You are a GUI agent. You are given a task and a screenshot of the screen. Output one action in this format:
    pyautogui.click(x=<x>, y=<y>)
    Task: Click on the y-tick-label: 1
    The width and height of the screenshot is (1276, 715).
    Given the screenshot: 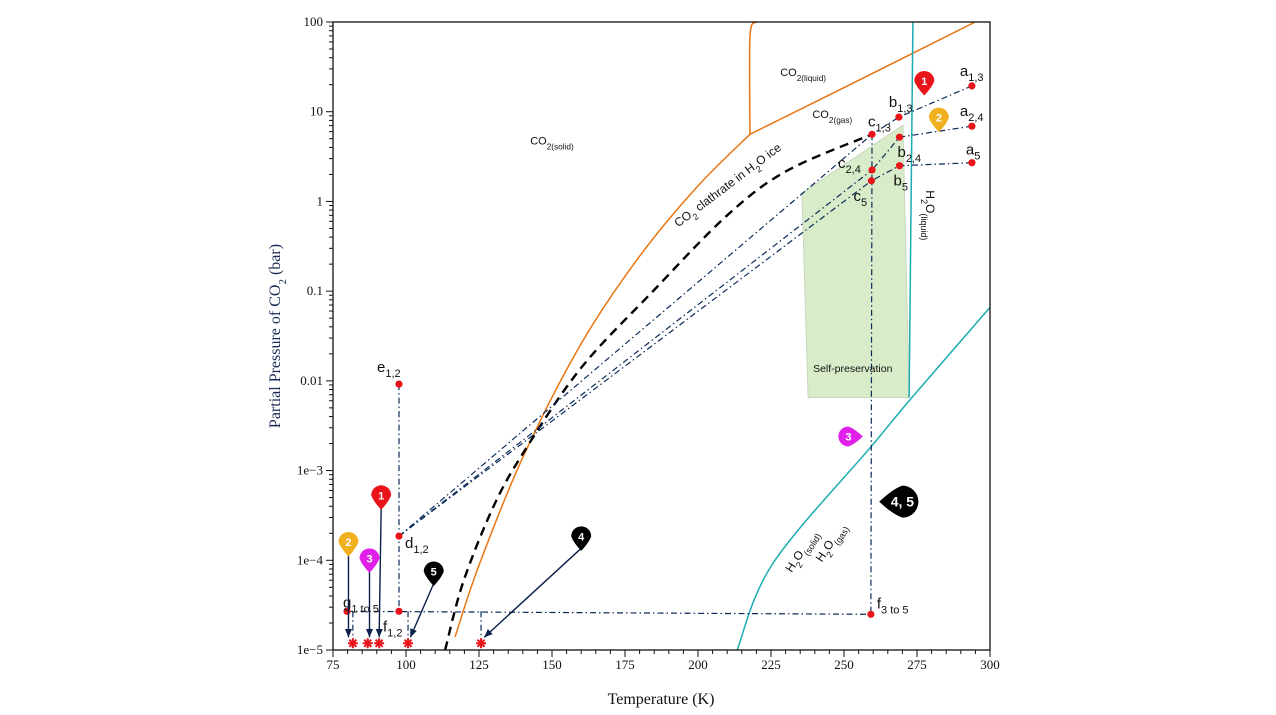 What is the action you would take?
    pyautogui.click(x=320, y=200)
    